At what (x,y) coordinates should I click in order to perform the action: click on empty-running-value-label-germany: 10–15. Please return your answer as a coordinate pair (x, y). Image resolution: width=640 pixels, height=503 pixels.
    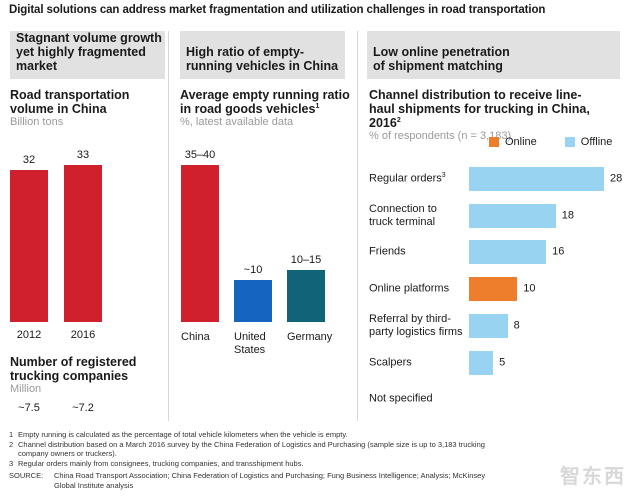
    Looking at the image, I should click on (306, 259).